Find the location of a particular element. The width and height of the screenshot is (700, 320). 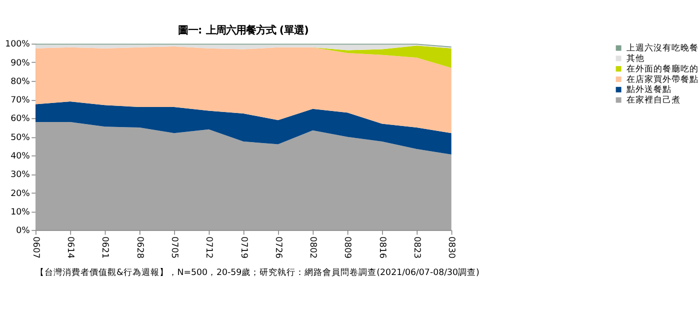

text: 【台灣消費者價值觀&行為週報】，N=500，20-59歲；研究執行：網路會員問卷調查(2021/06/07-08/30調查) is located at coordinates (258, 272).